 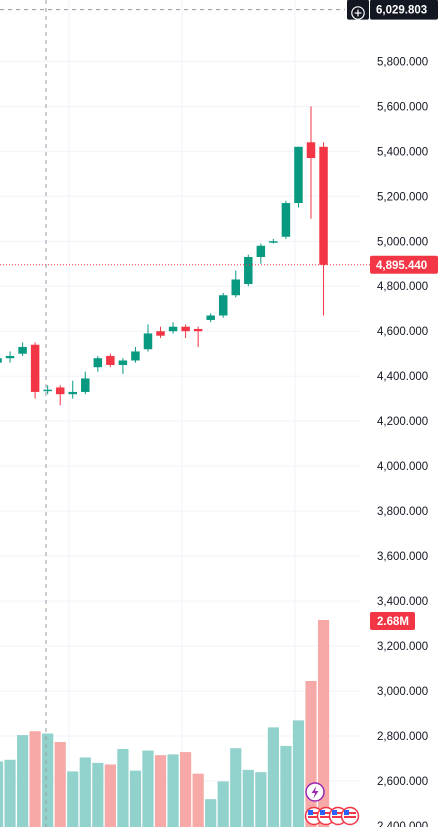 I want to click on plus-circle-icon, so click(x=358, y=13).